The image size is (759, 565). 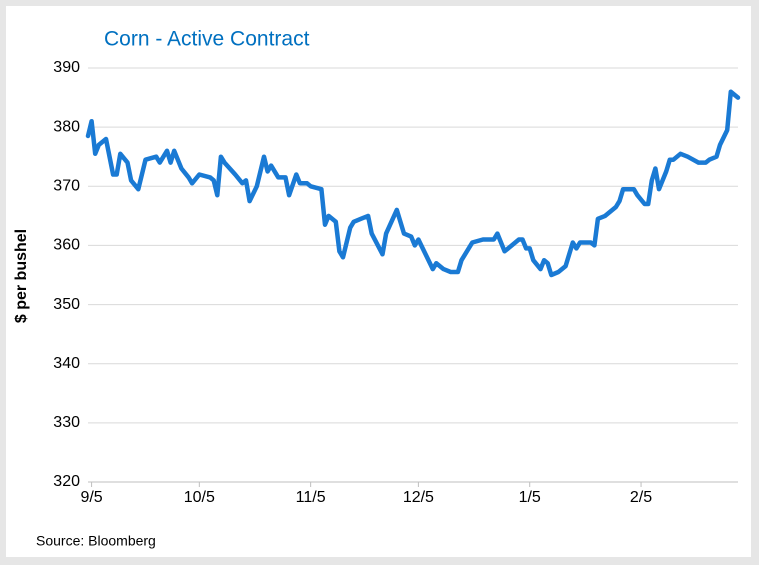 I want to click on x-tick-label: 2/5, so click(x=641, y=497).